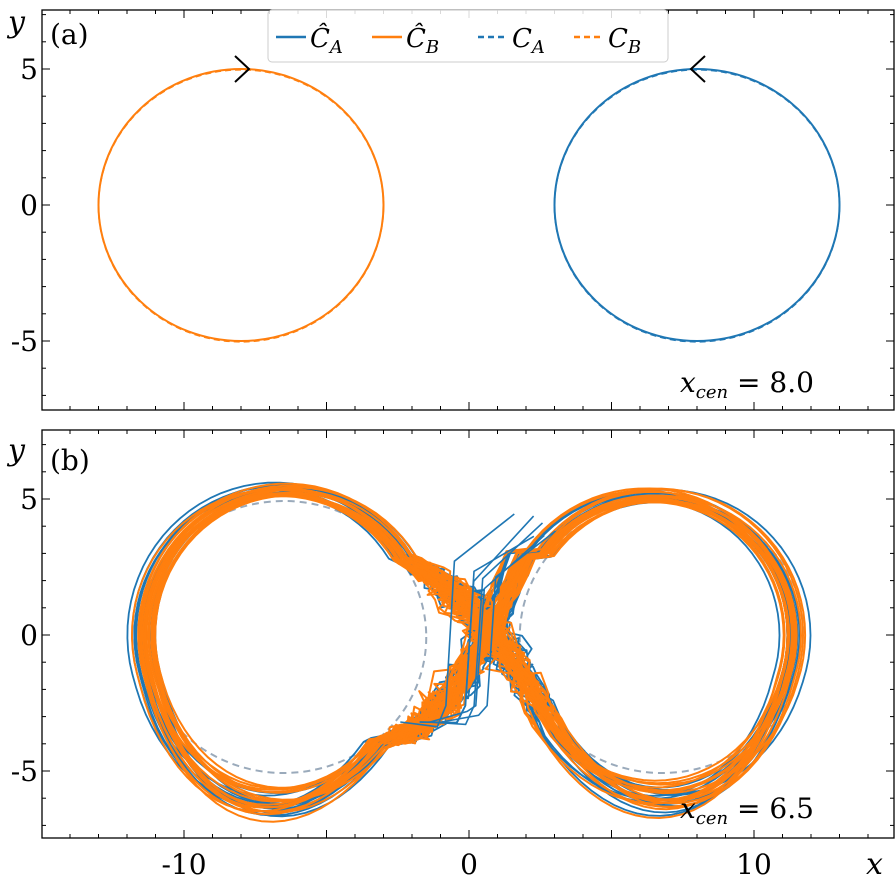 The image size is (896, 881). I want to click on xtick-label: -10, so click(183, 864).